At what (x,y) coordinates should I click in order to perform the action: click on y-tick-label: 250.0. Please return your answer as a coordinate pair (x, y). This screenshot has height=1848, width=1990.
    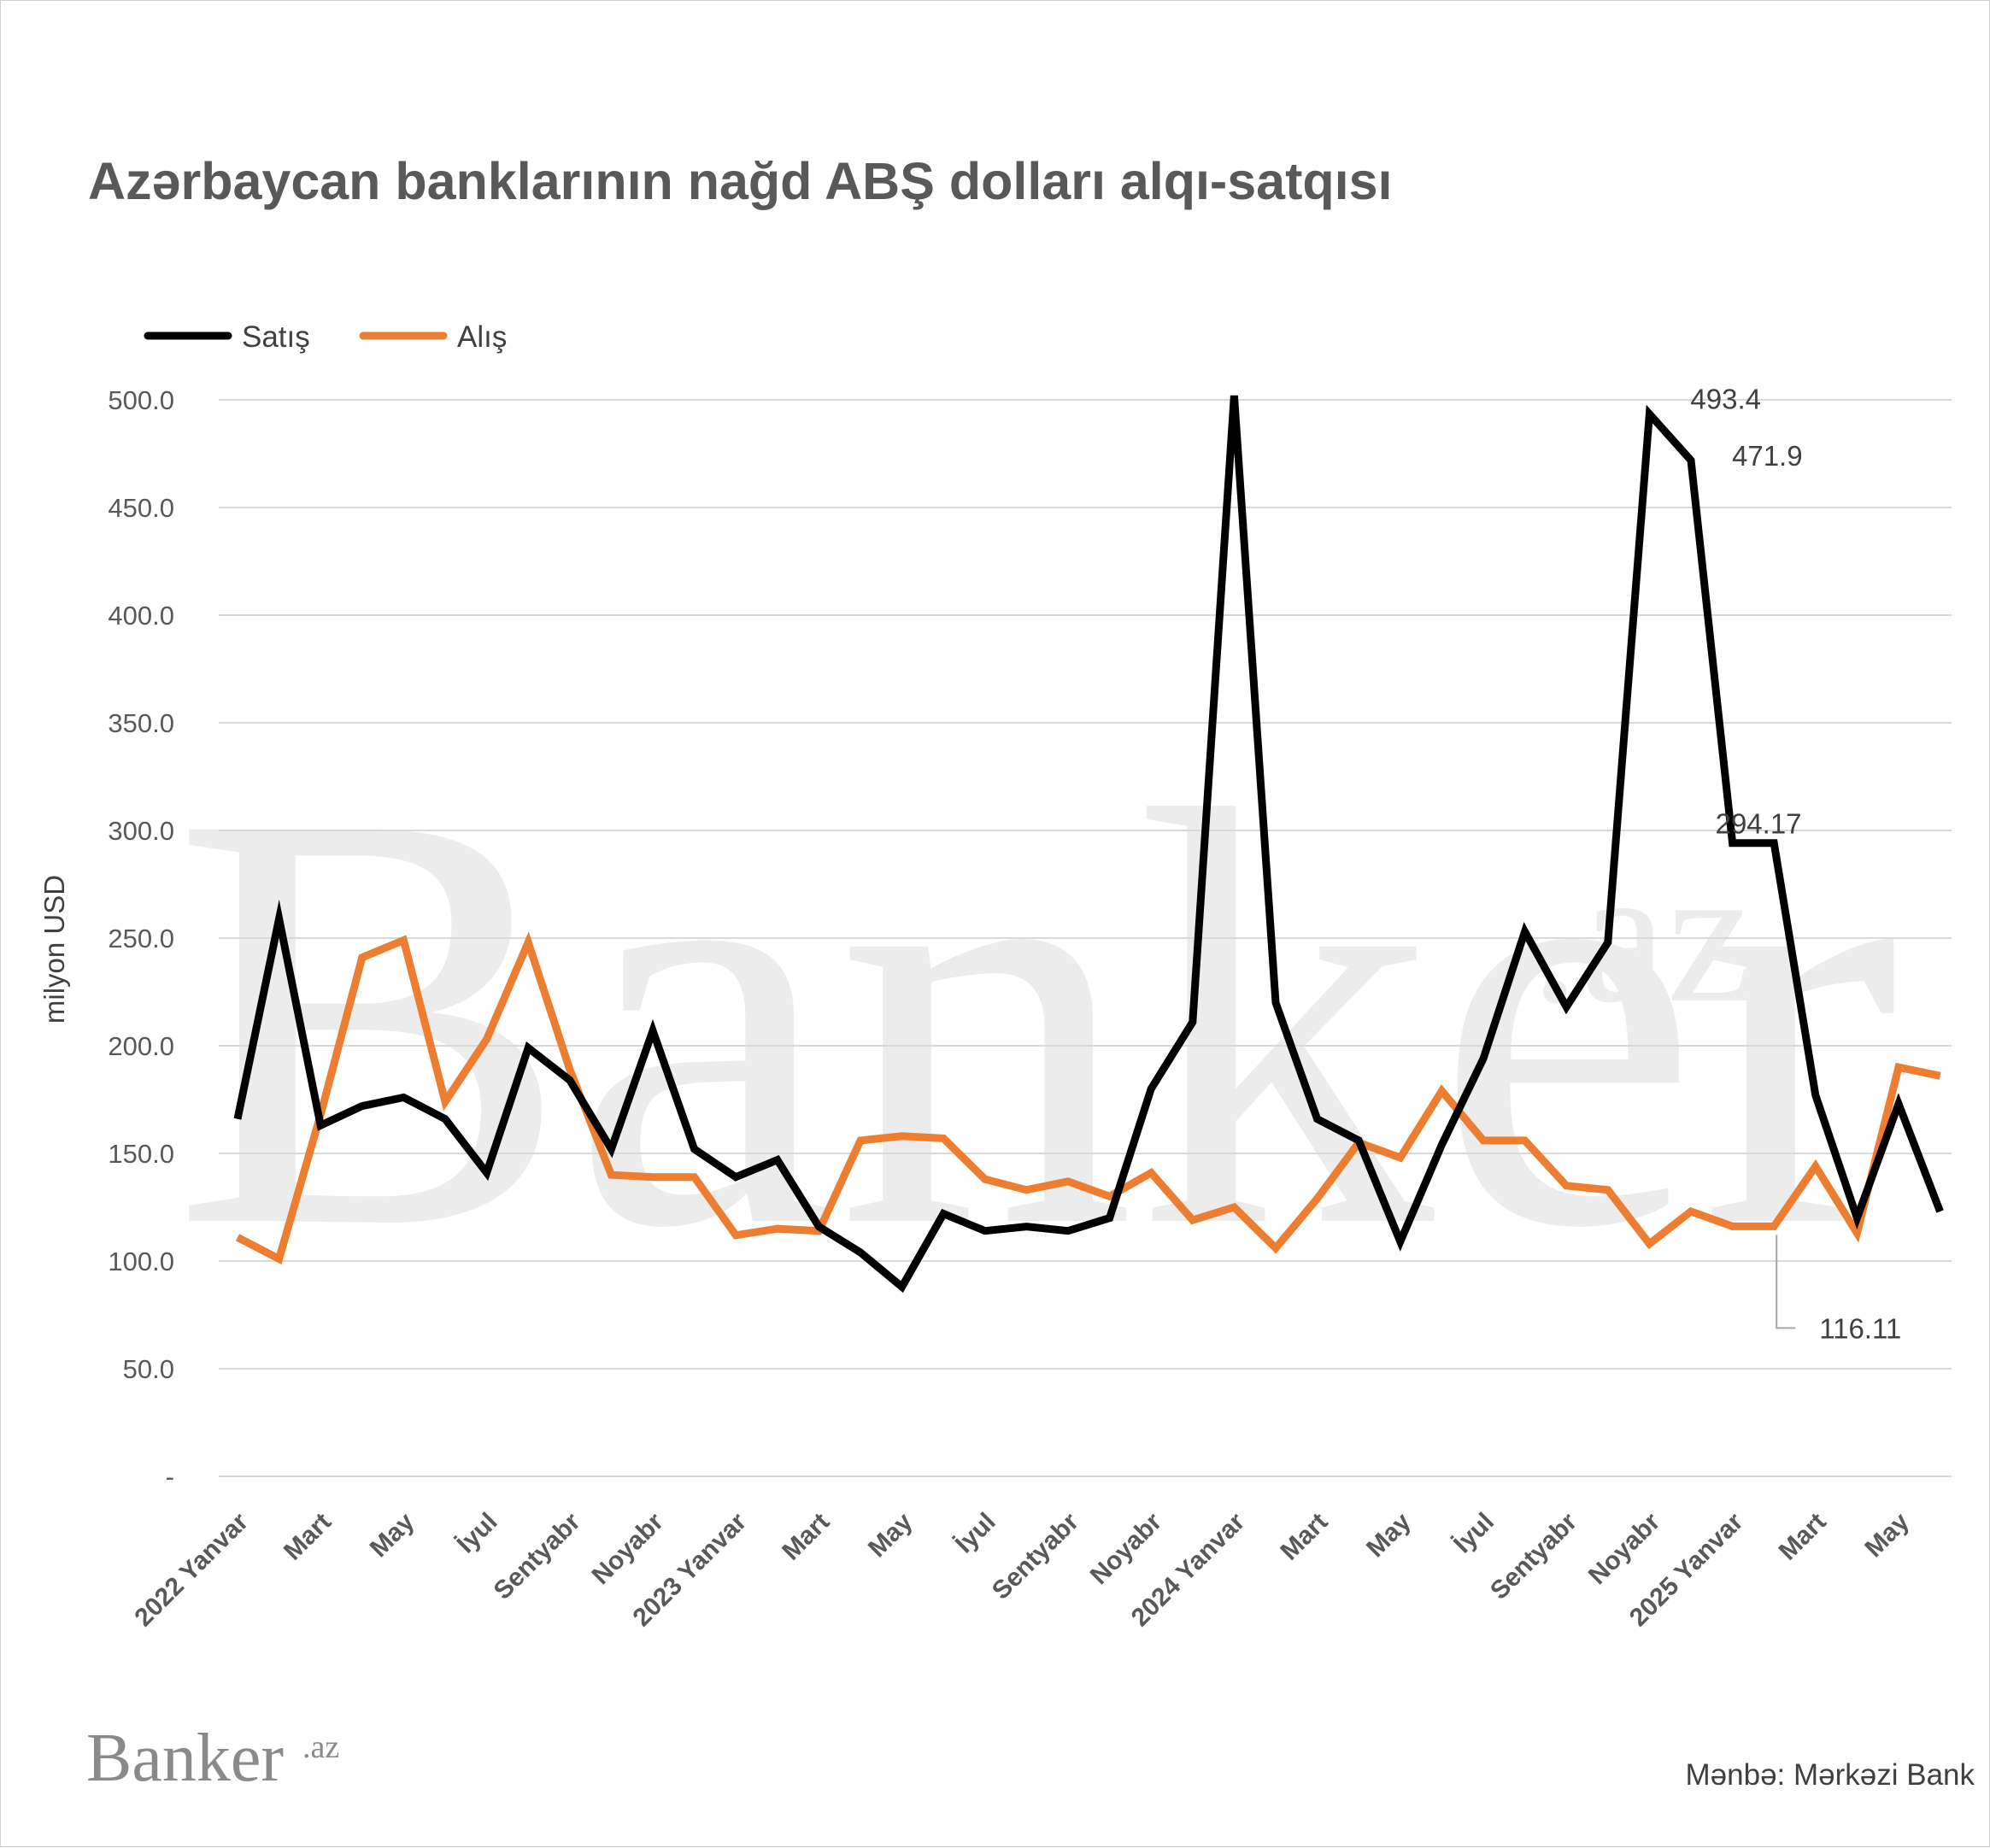
    Looking at the image, I should click on (141, 938).